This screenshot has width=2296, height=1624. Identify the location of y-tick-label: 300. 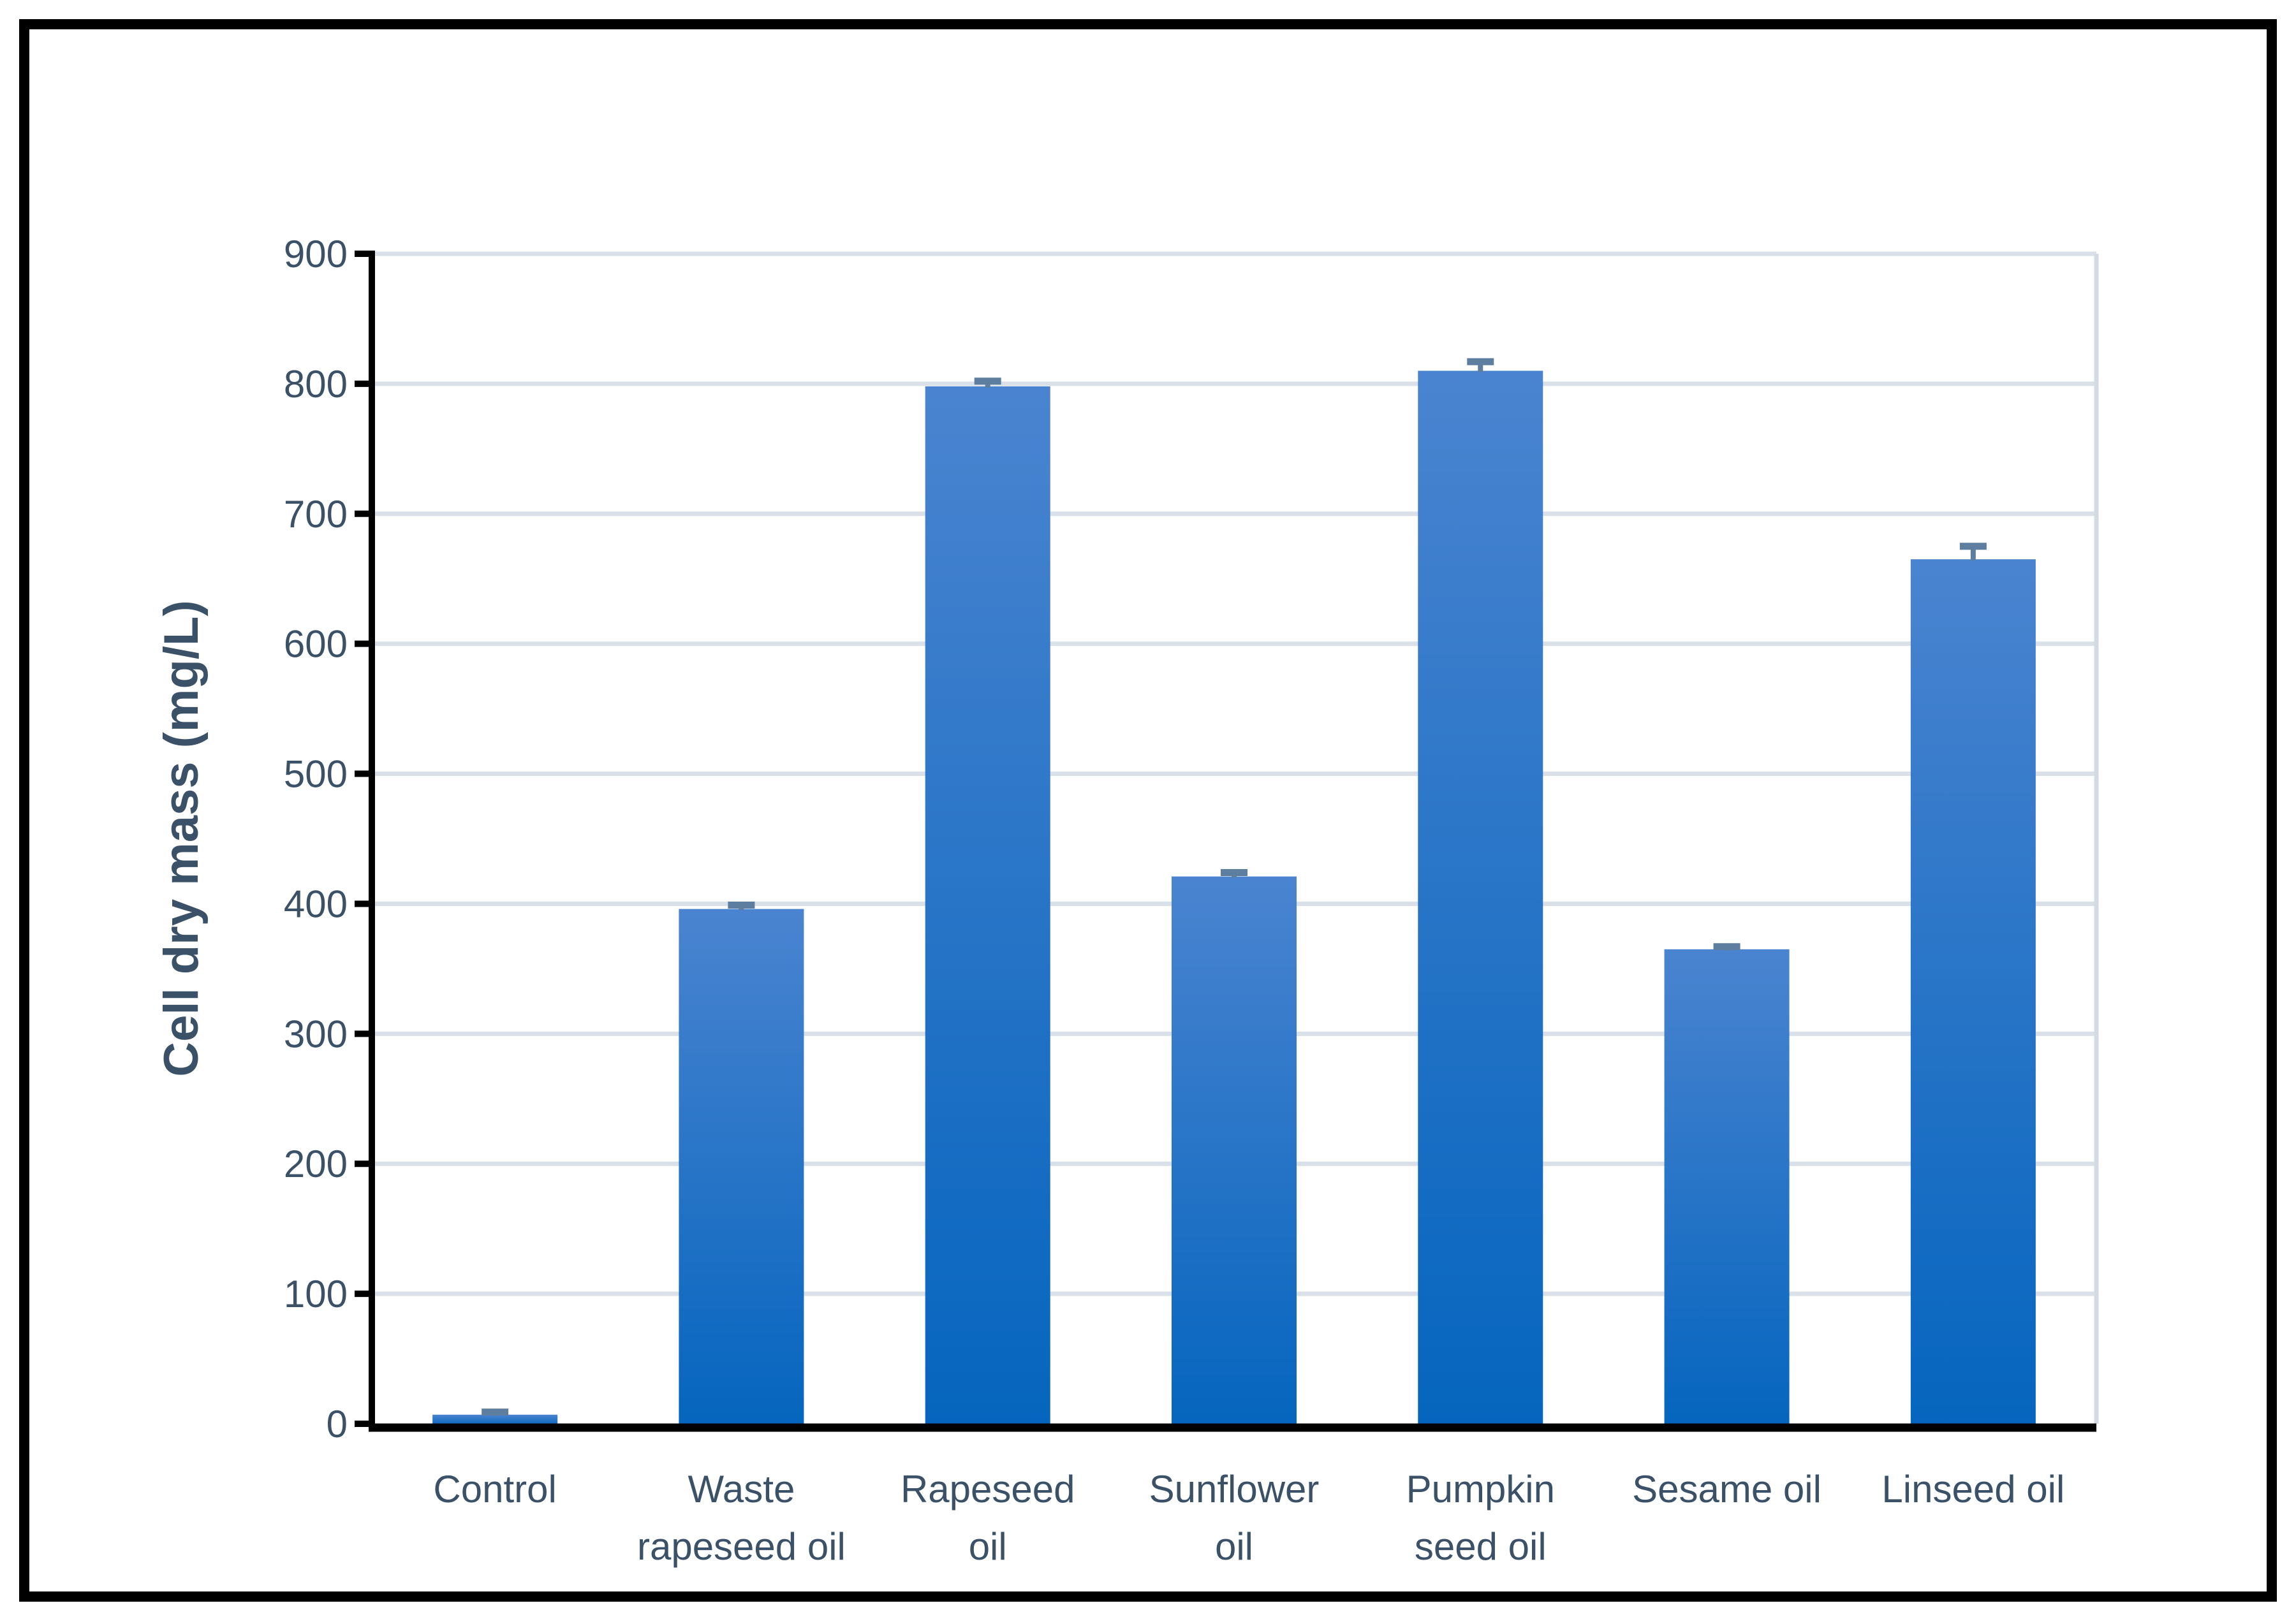
(316, 1034).